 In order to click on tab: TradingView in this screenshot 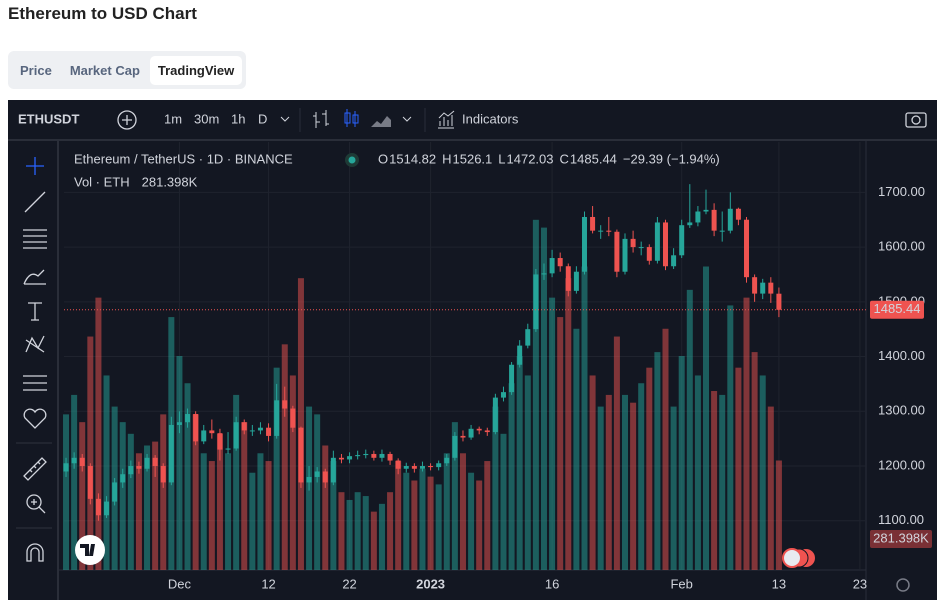, I will do `click(196, 70)`.